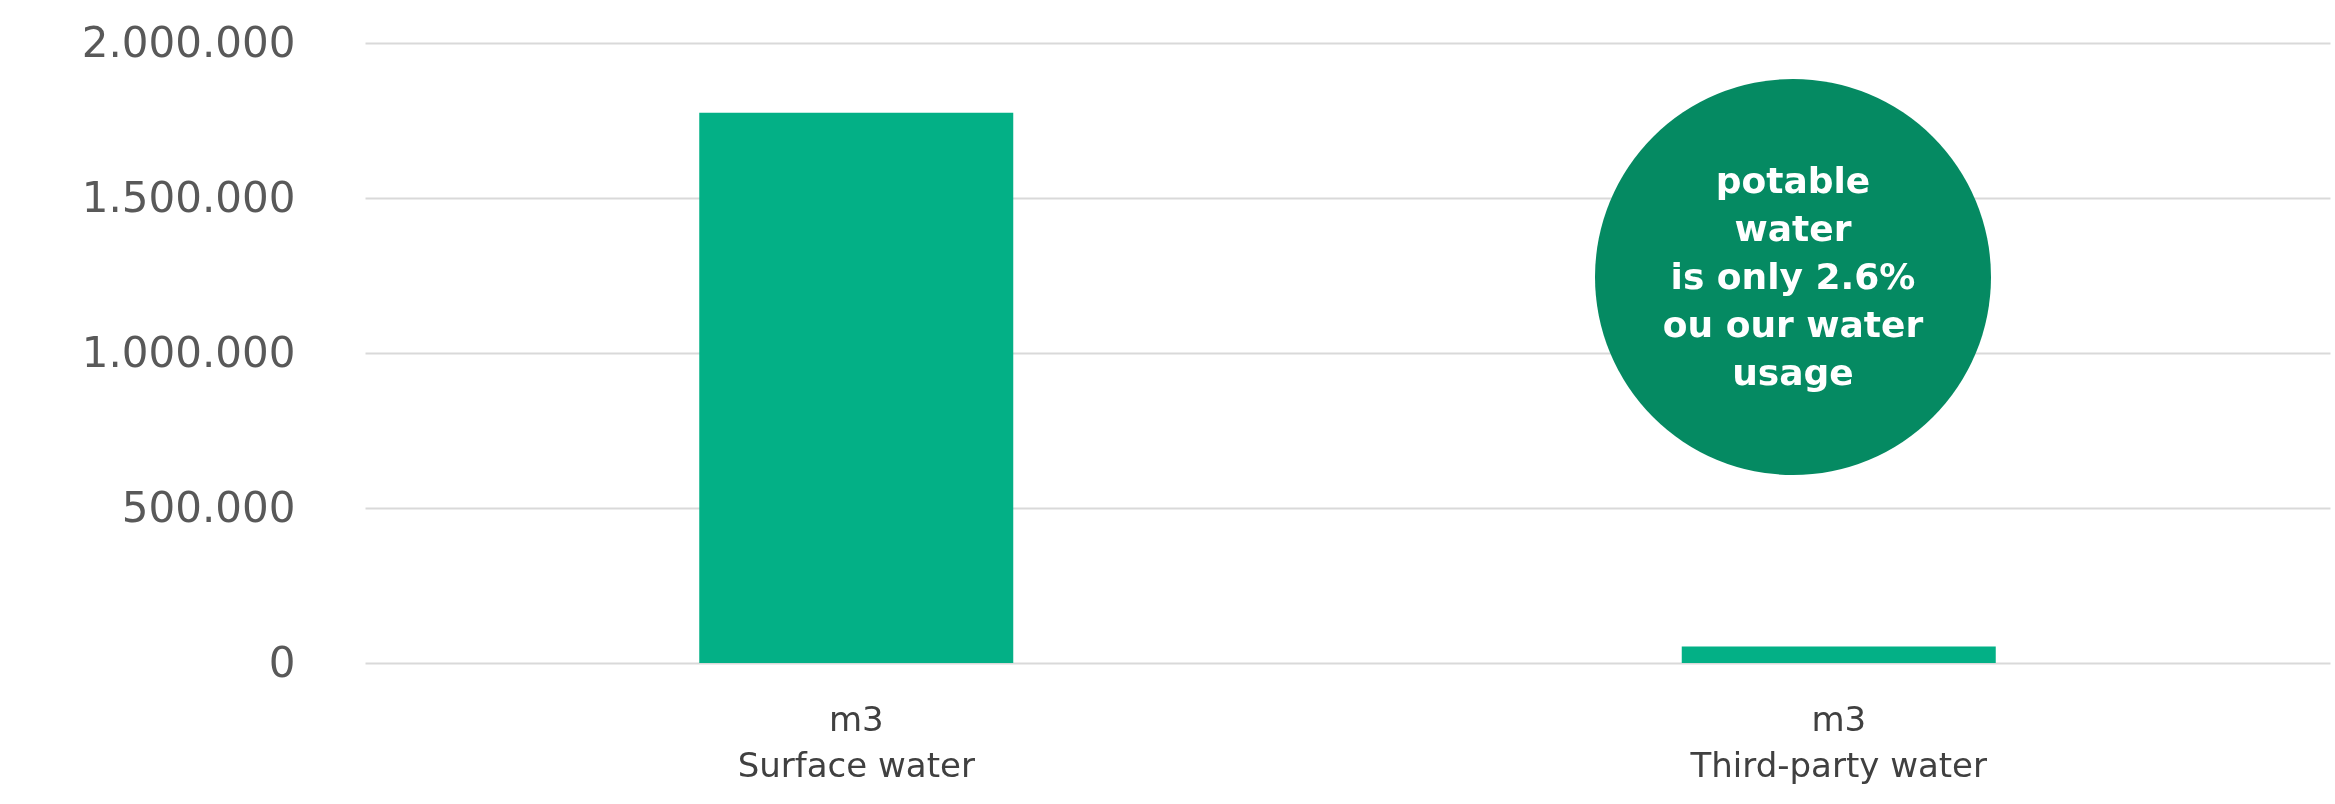 Image resolution: width=2335 pixels, height=804 pixels. Describe the element at coordinates (188, 197) in the screenshot. I see `y-tick-label: 1.500.000` at that location.